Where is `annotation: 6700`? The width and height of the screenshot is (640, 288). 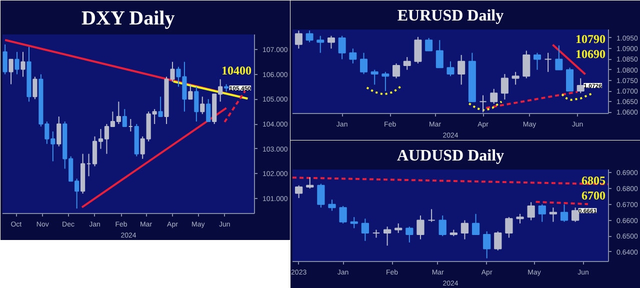
annotation: 6700 is located at coordinates (594, 195).